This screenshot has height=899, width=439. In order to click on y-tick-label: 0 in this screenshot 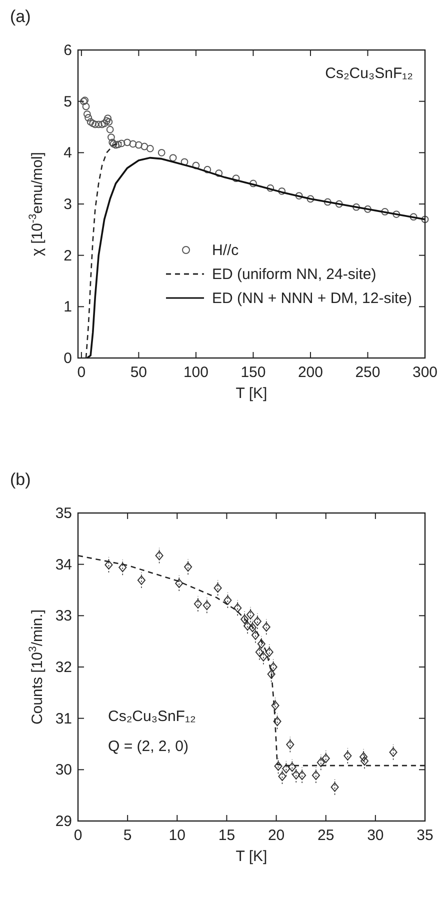, I will do `click(68, 358)`.